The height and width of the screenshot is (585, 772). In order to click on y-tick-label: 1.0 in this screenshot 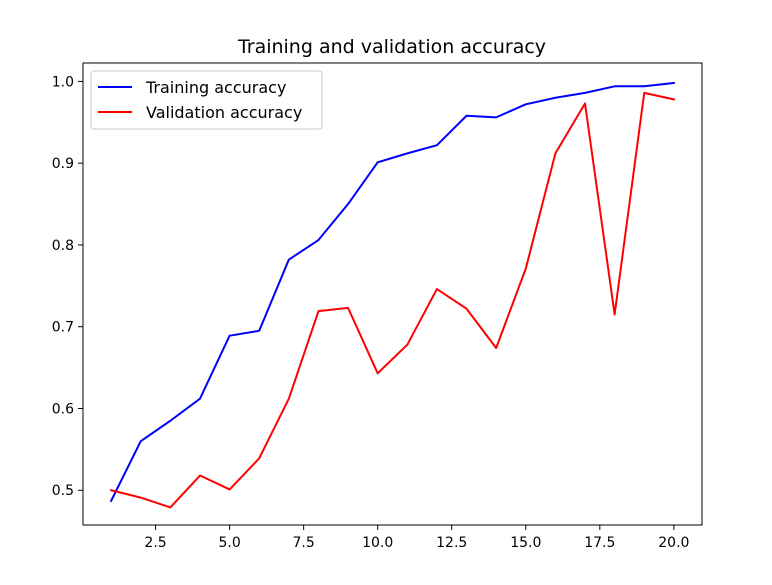, I will do `click(63, 82)`.